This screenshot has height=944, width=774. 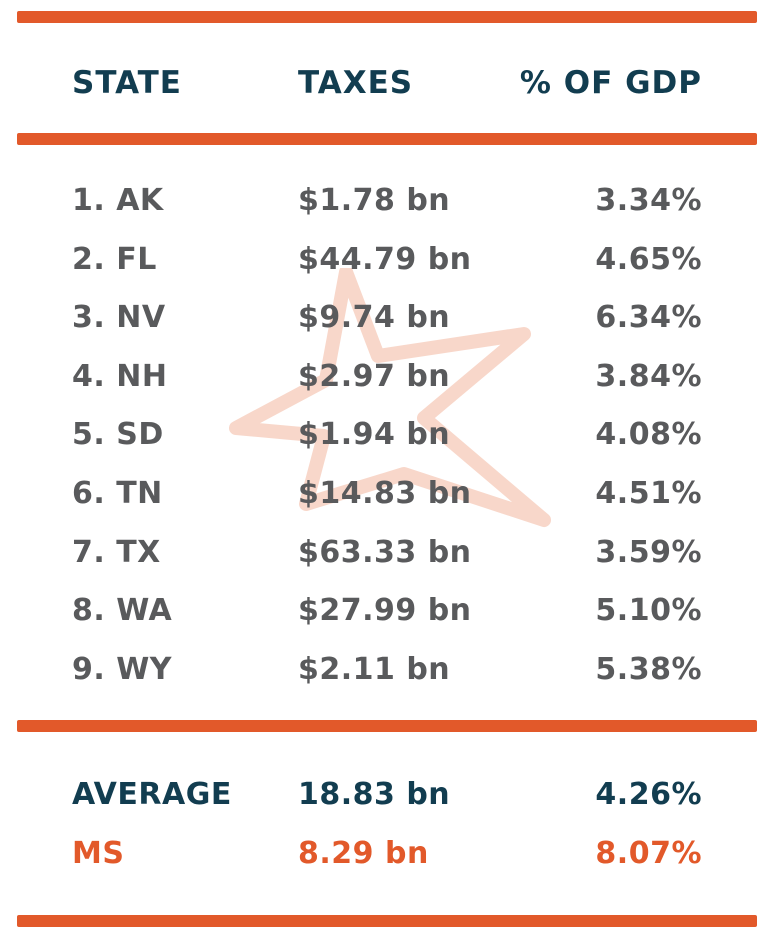 What do you see at coordinates (374, 376) in the screenshot?
I see `row-taxes: $2.97 bn` at bounding box center [374, 376].